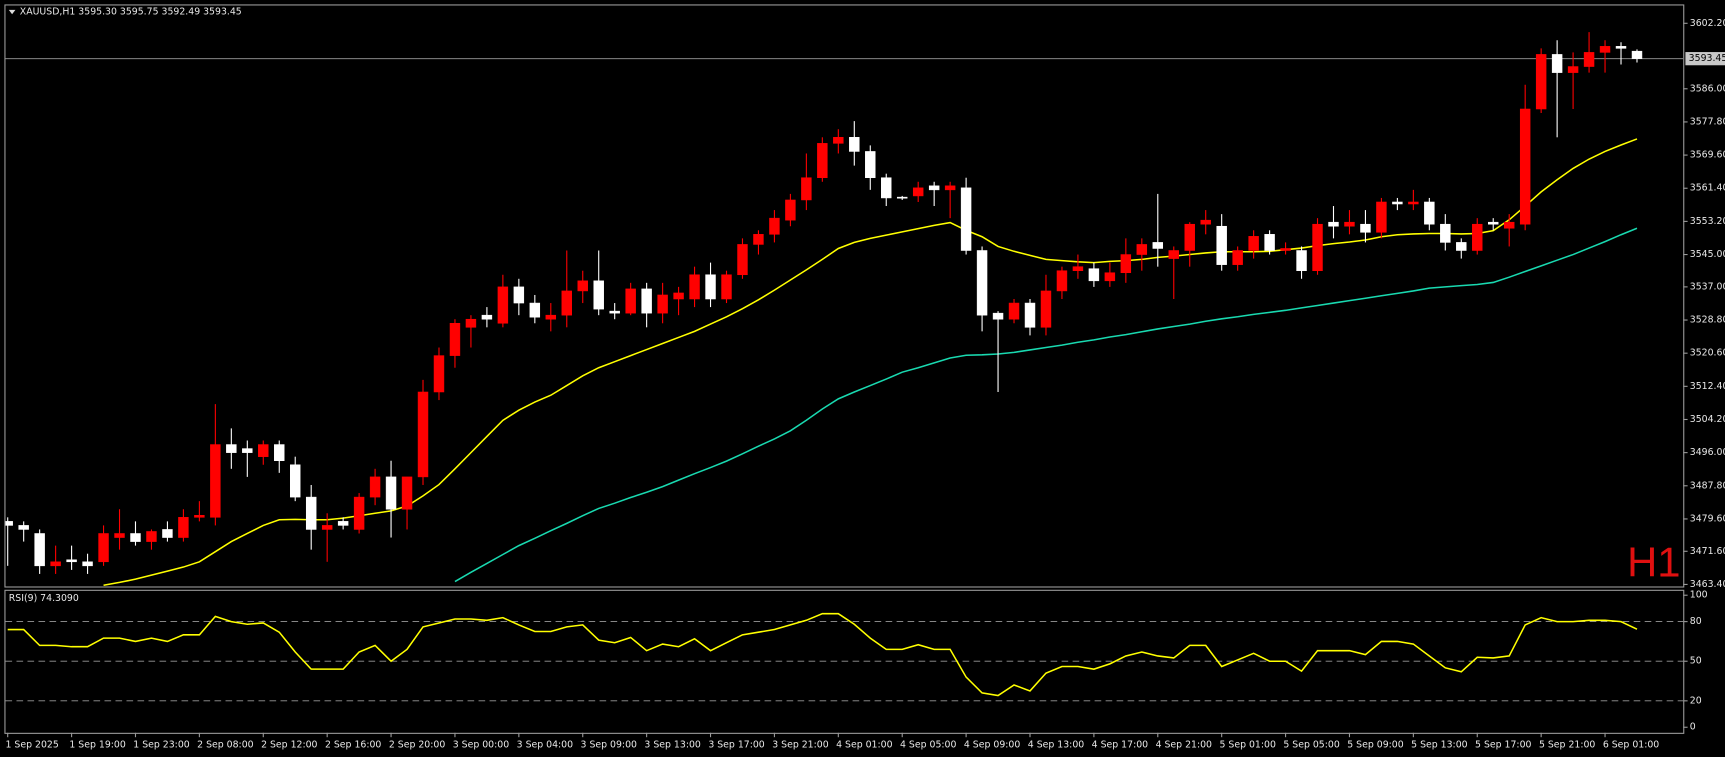 Image resolution: width=1725 pixels, height=757 pixels. I want to click on x-tick-label: 3 Sep 17:00, so click(736, 744).